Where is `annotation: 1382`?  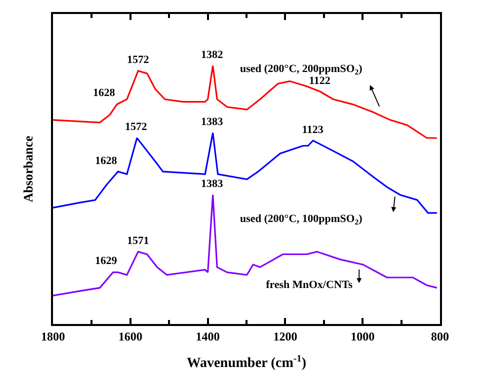 annotation: 1382 is located at coordinates (212, 55).